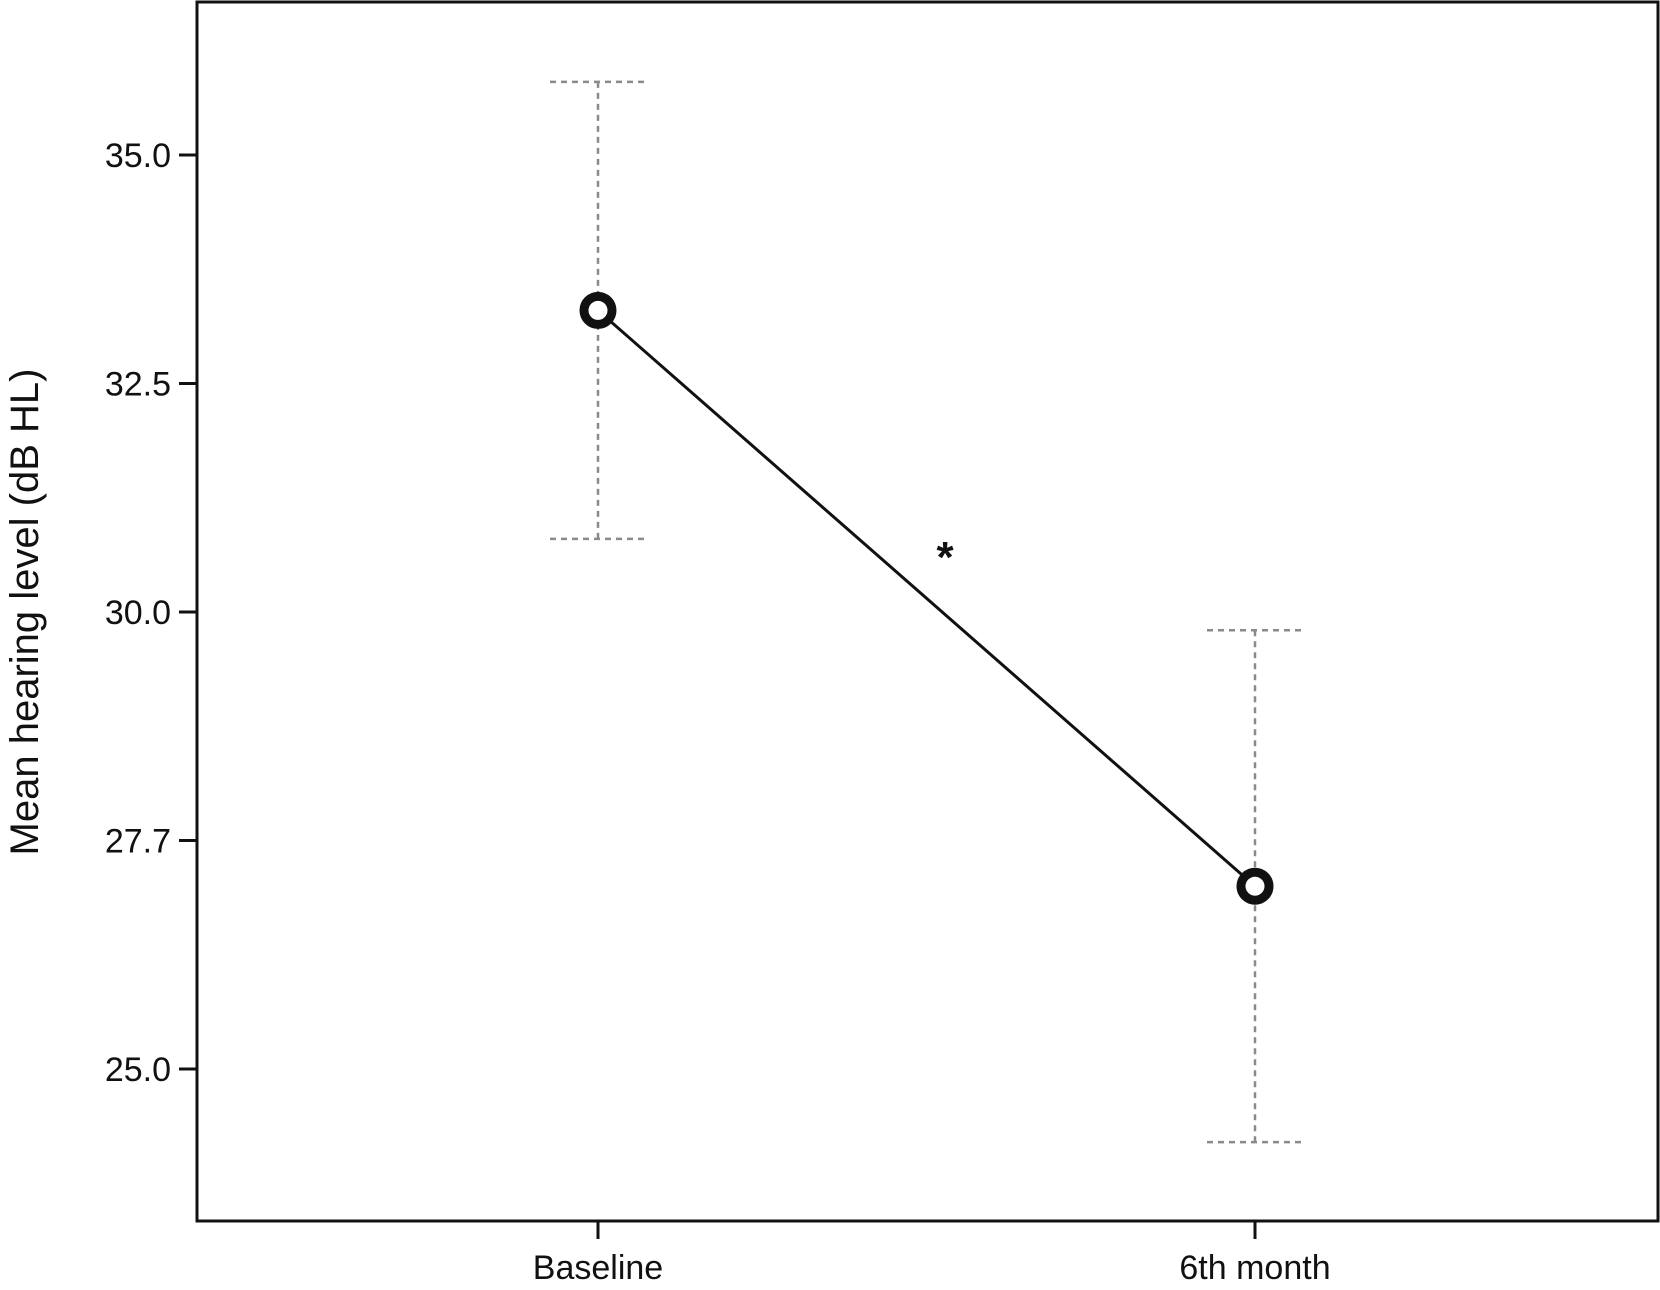 The image size is (1660, 1290). Describe the element at coordinates (25, 612) in the screenshot. I see `y-axis-title: Mean hearing level (dB HL)` at that location.